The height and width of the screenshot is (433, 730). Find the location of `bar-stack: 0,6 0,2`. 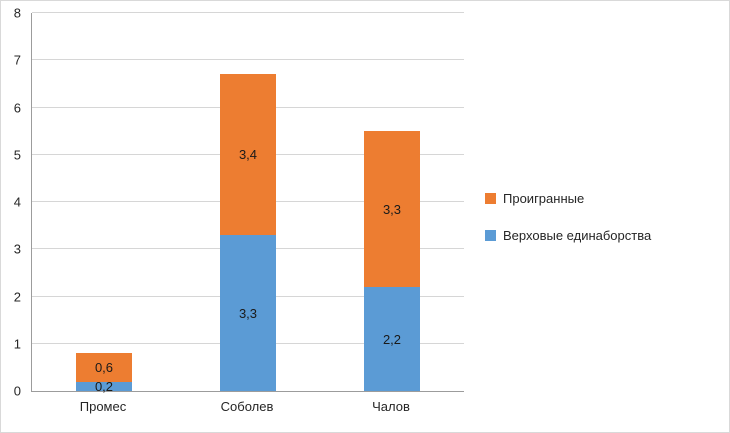

bar-stack: 0,6 0,2 is located at coordinates (104, 203).